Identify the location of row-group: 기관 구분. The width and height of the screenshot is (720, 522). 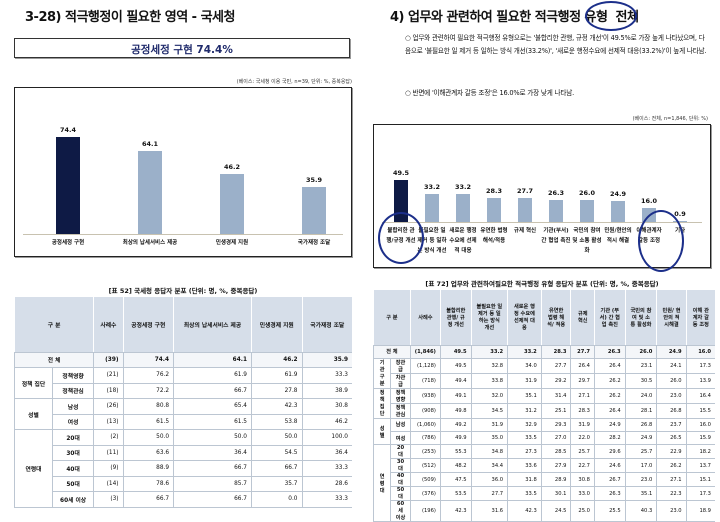
(381, 373).